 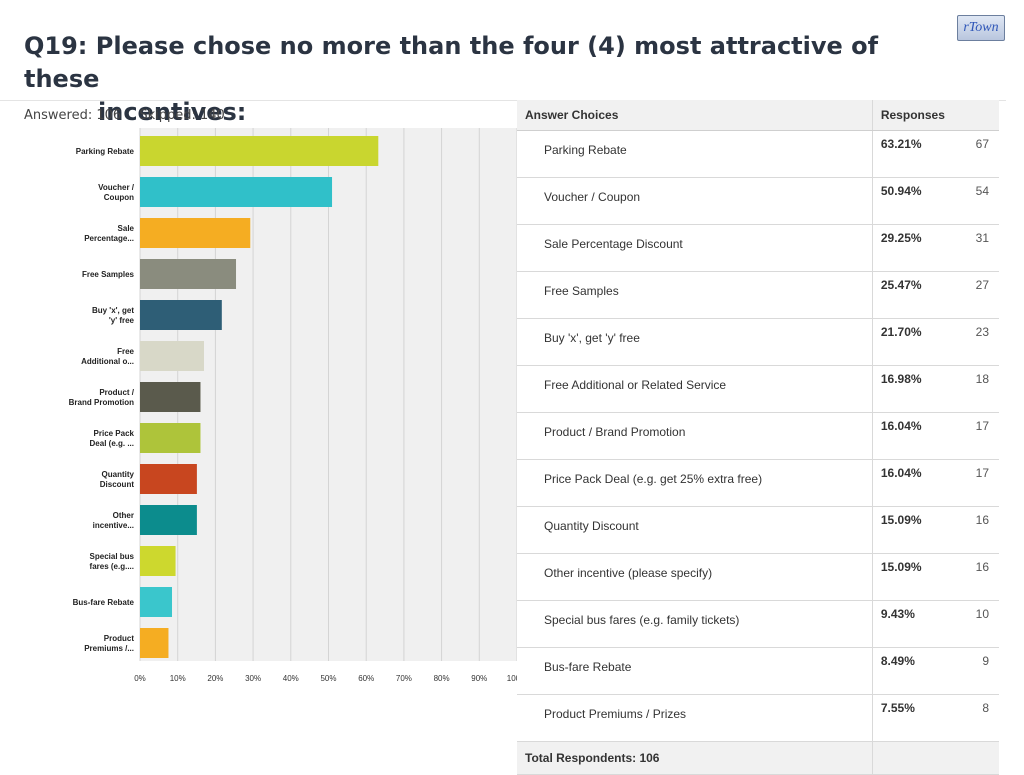 I want to click on x-tick-label: 0%, so click(x=140, y=678).